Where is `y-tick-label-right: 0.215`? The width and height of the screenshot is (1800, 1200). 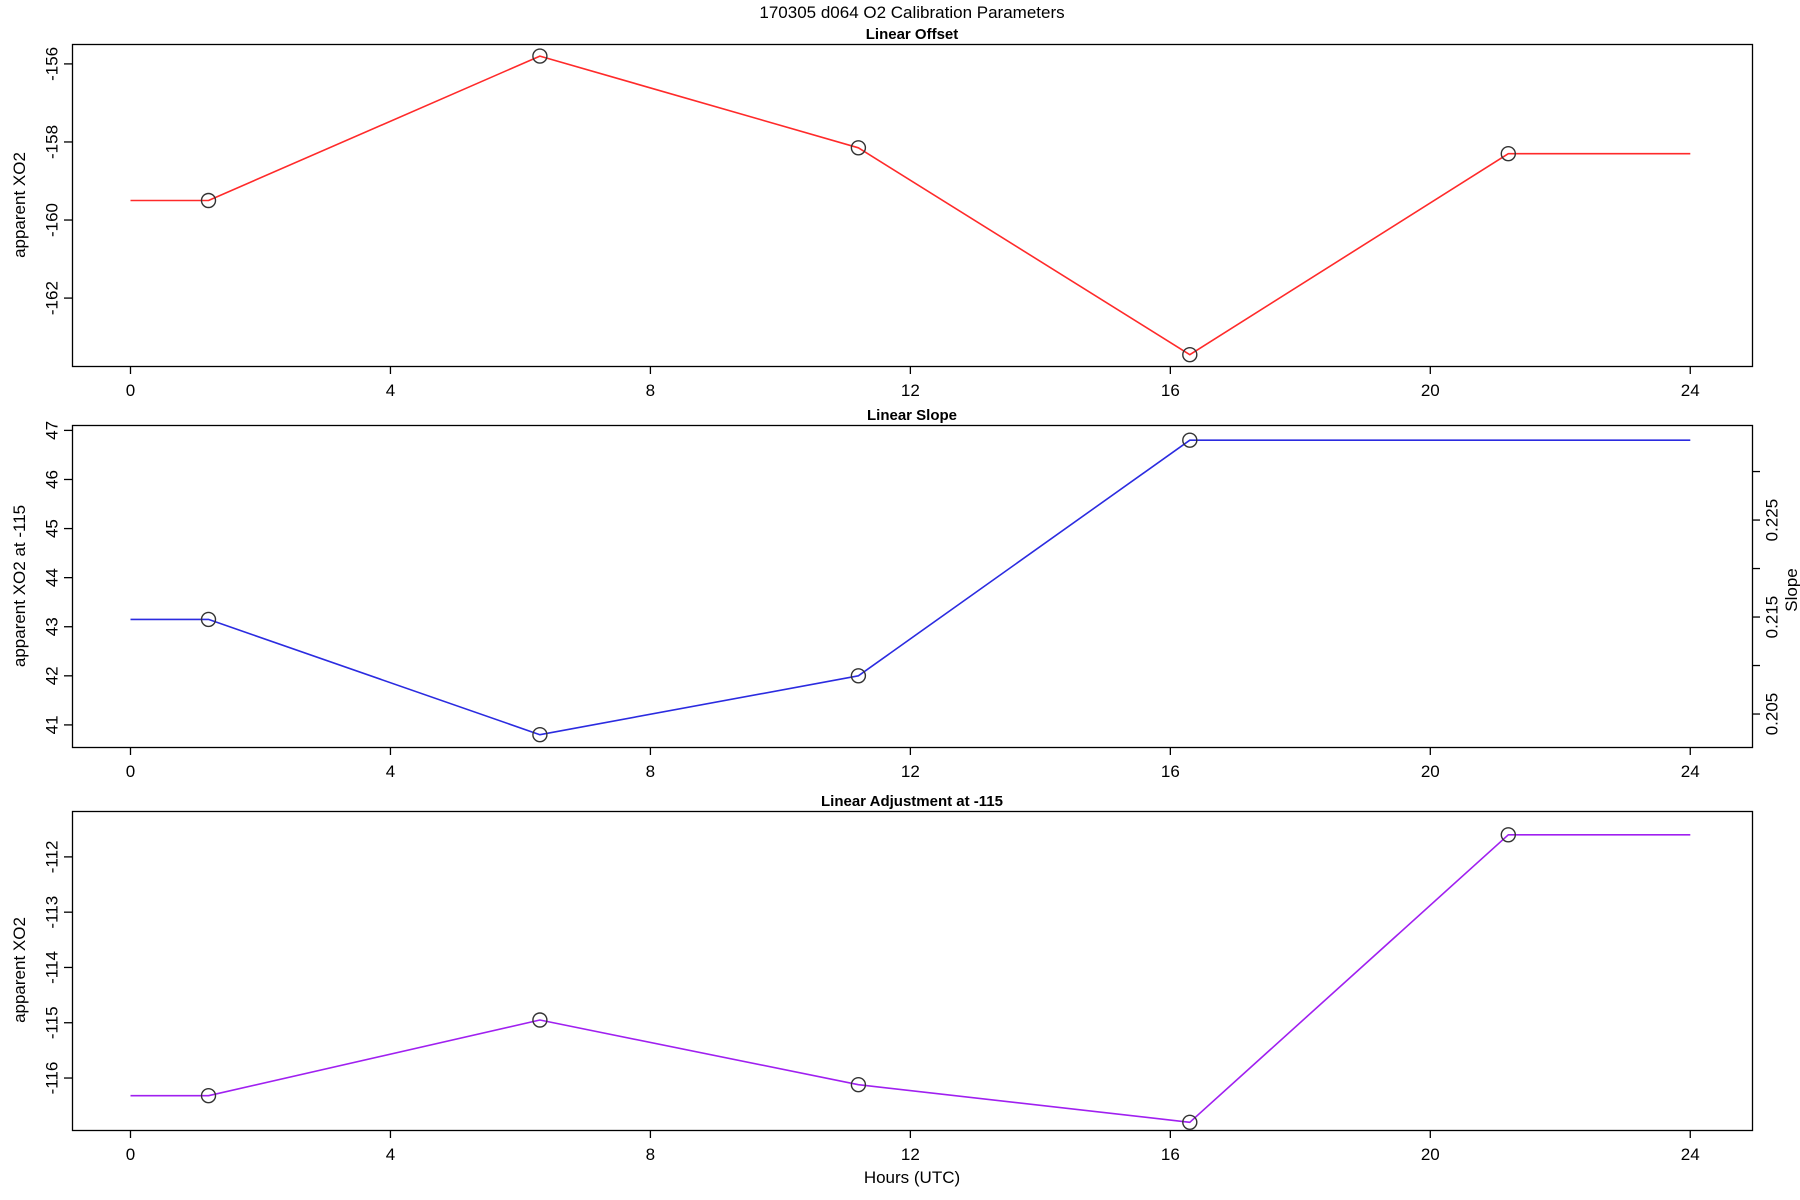
y-tick-label-right: 0.215 is located at coordinates (1771, 617).